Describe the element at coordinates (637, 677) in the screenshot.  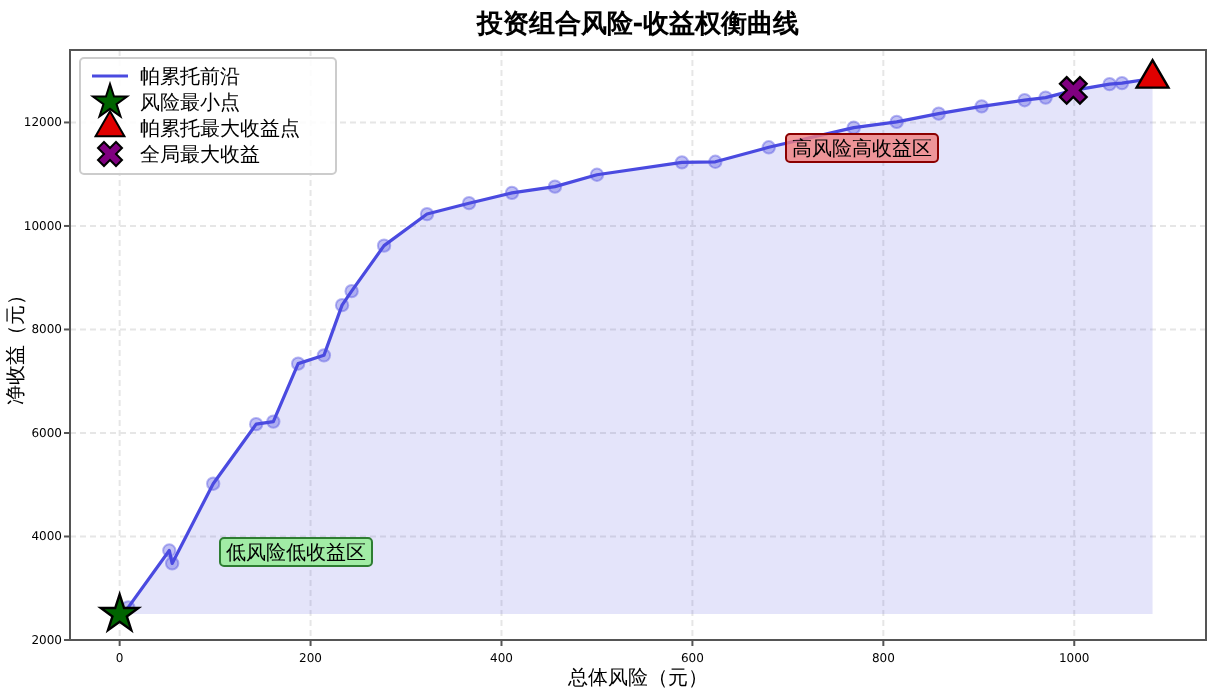
I see `x-axis-title: 总体风险（元）` at that location.